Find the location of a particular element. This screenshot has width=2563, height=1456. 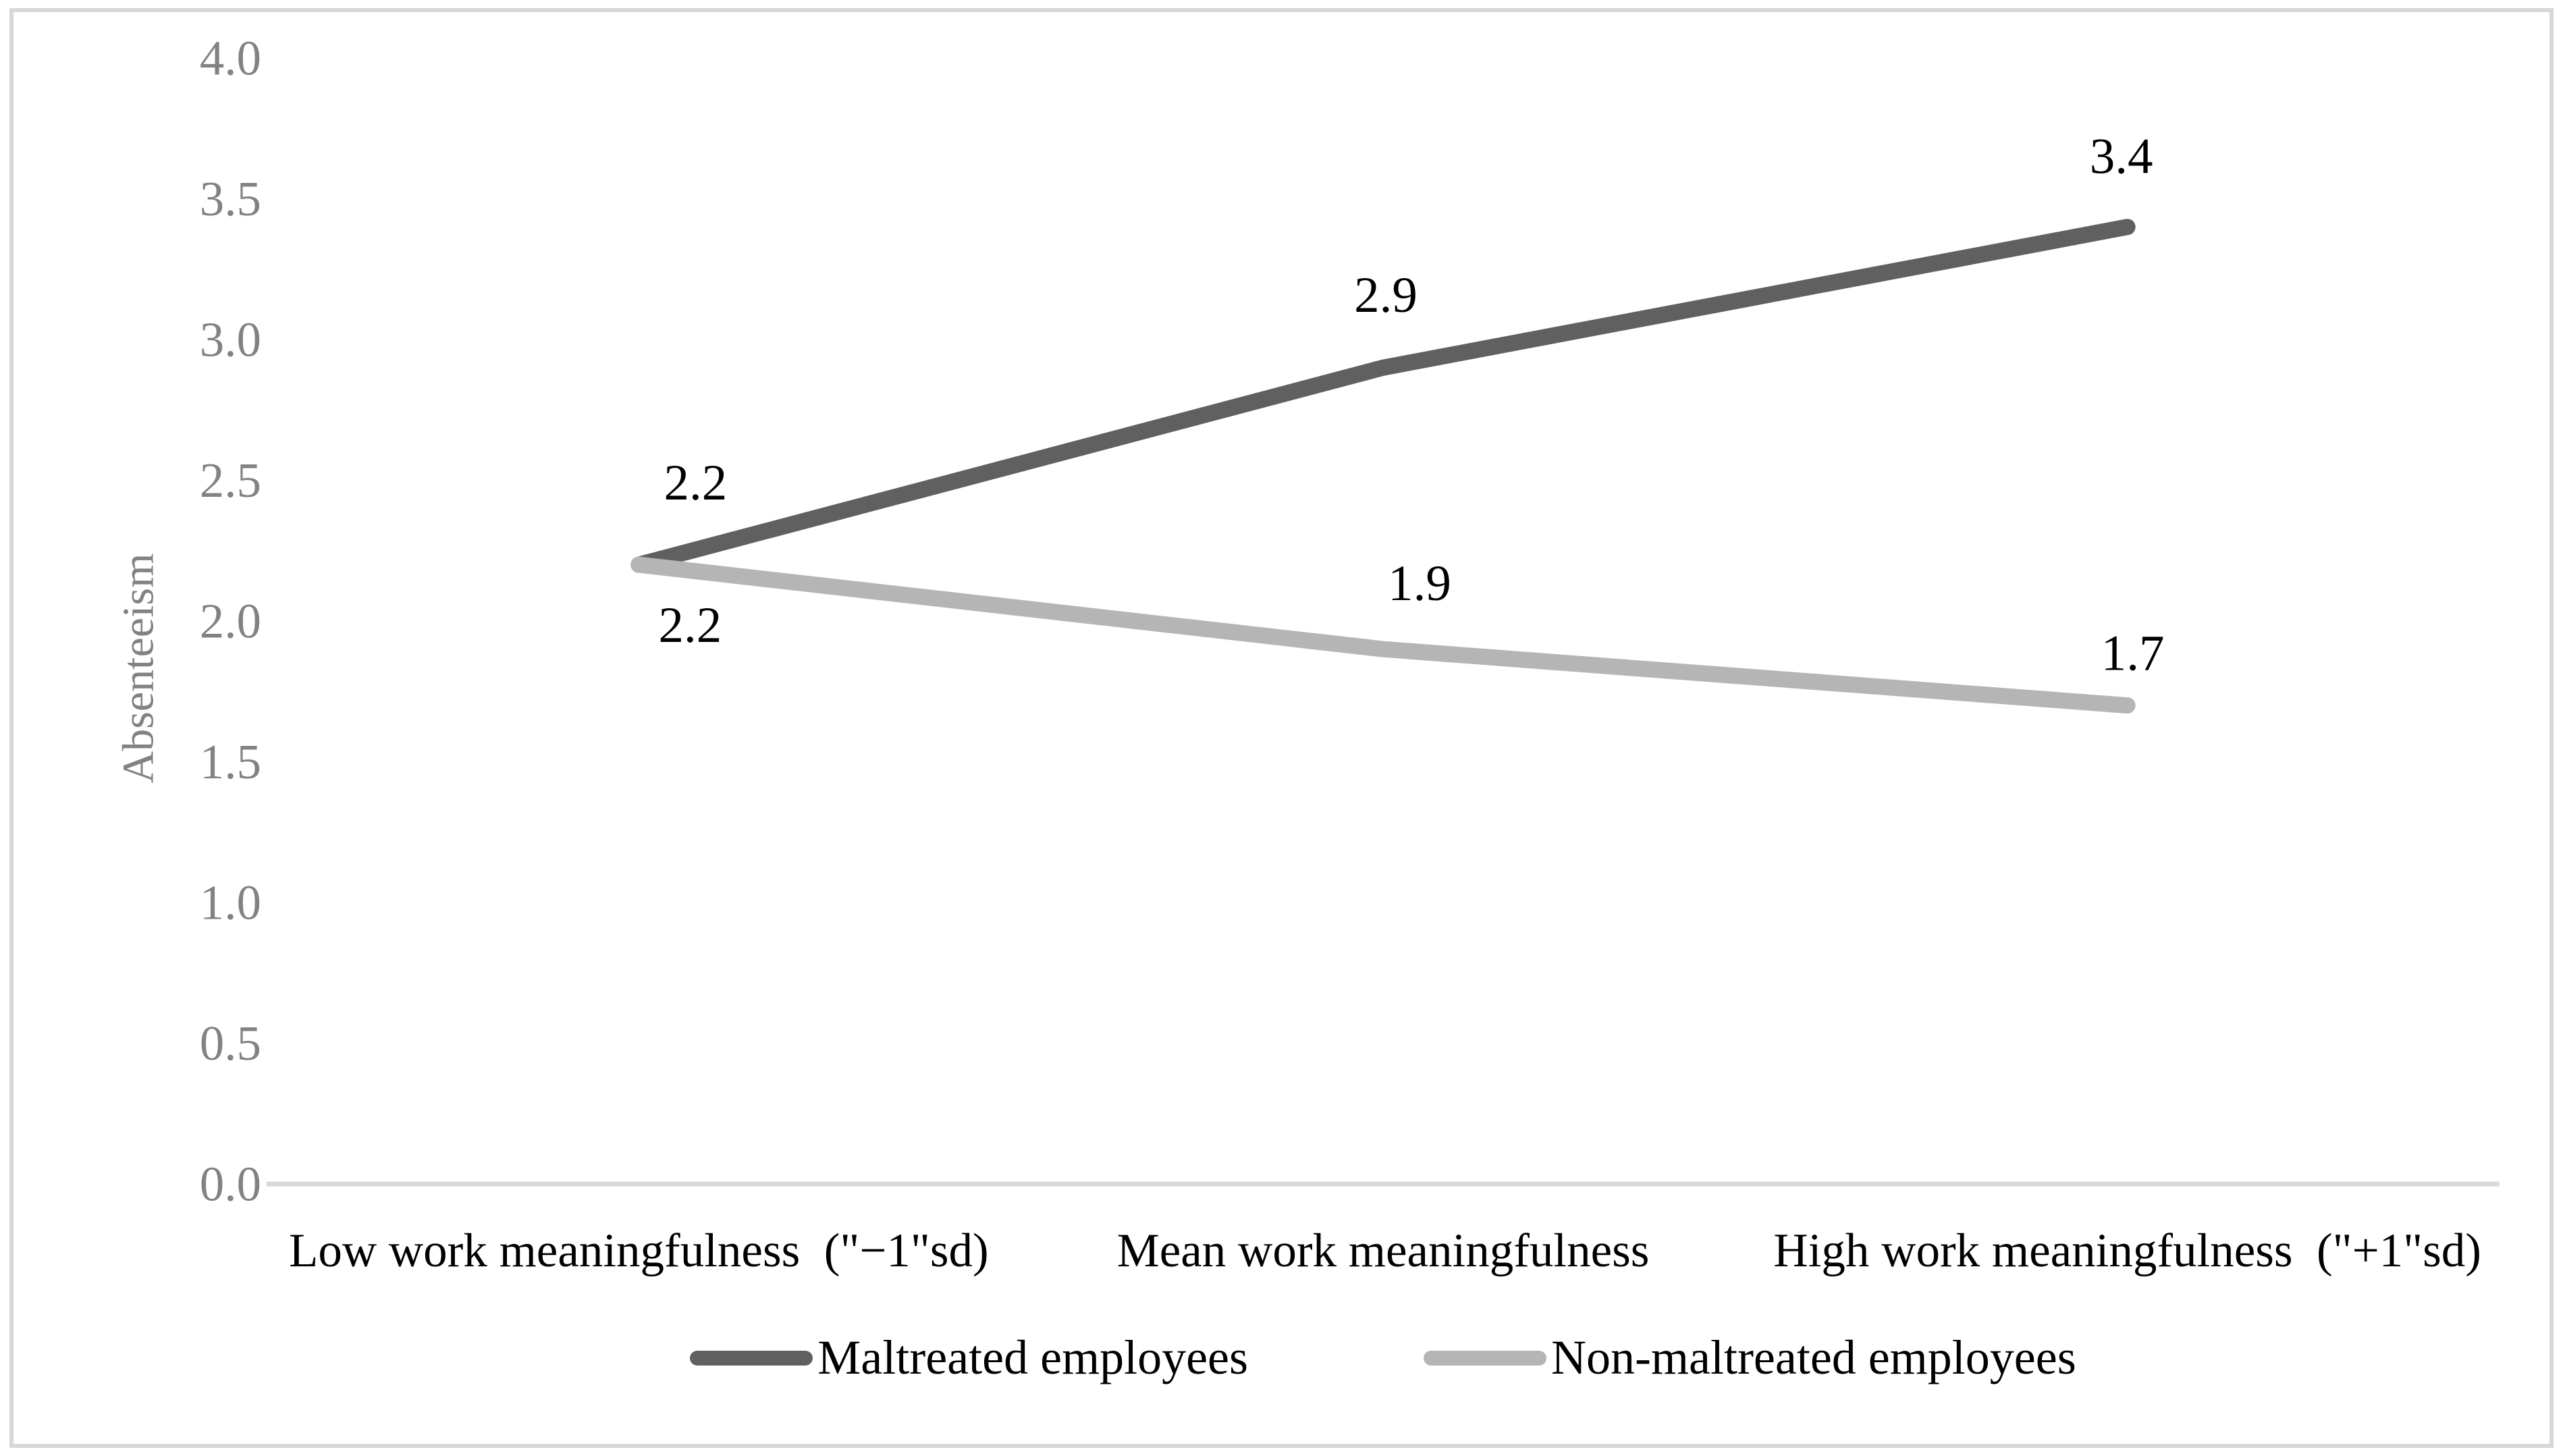

y-tick-label: 2.5 is located at coordinates (231, 481).